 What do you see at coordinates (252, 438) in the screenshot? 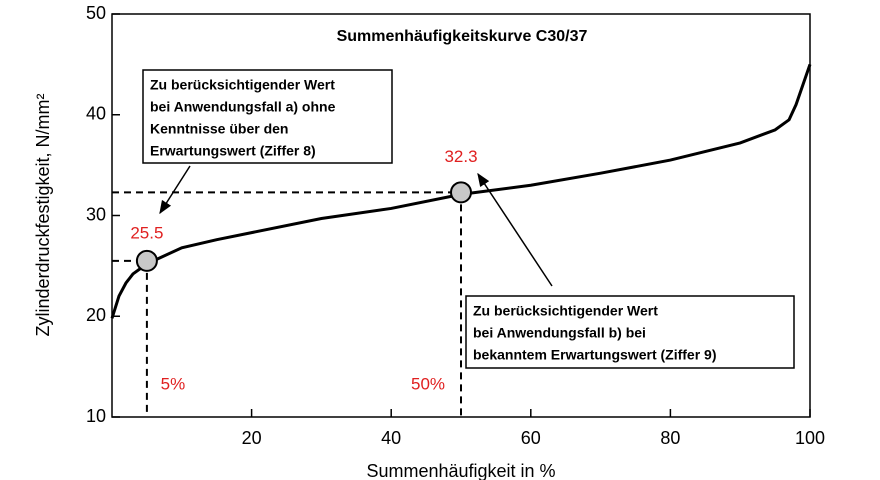
I see `x-tick-label: 20` at bounding box center [252, 438].